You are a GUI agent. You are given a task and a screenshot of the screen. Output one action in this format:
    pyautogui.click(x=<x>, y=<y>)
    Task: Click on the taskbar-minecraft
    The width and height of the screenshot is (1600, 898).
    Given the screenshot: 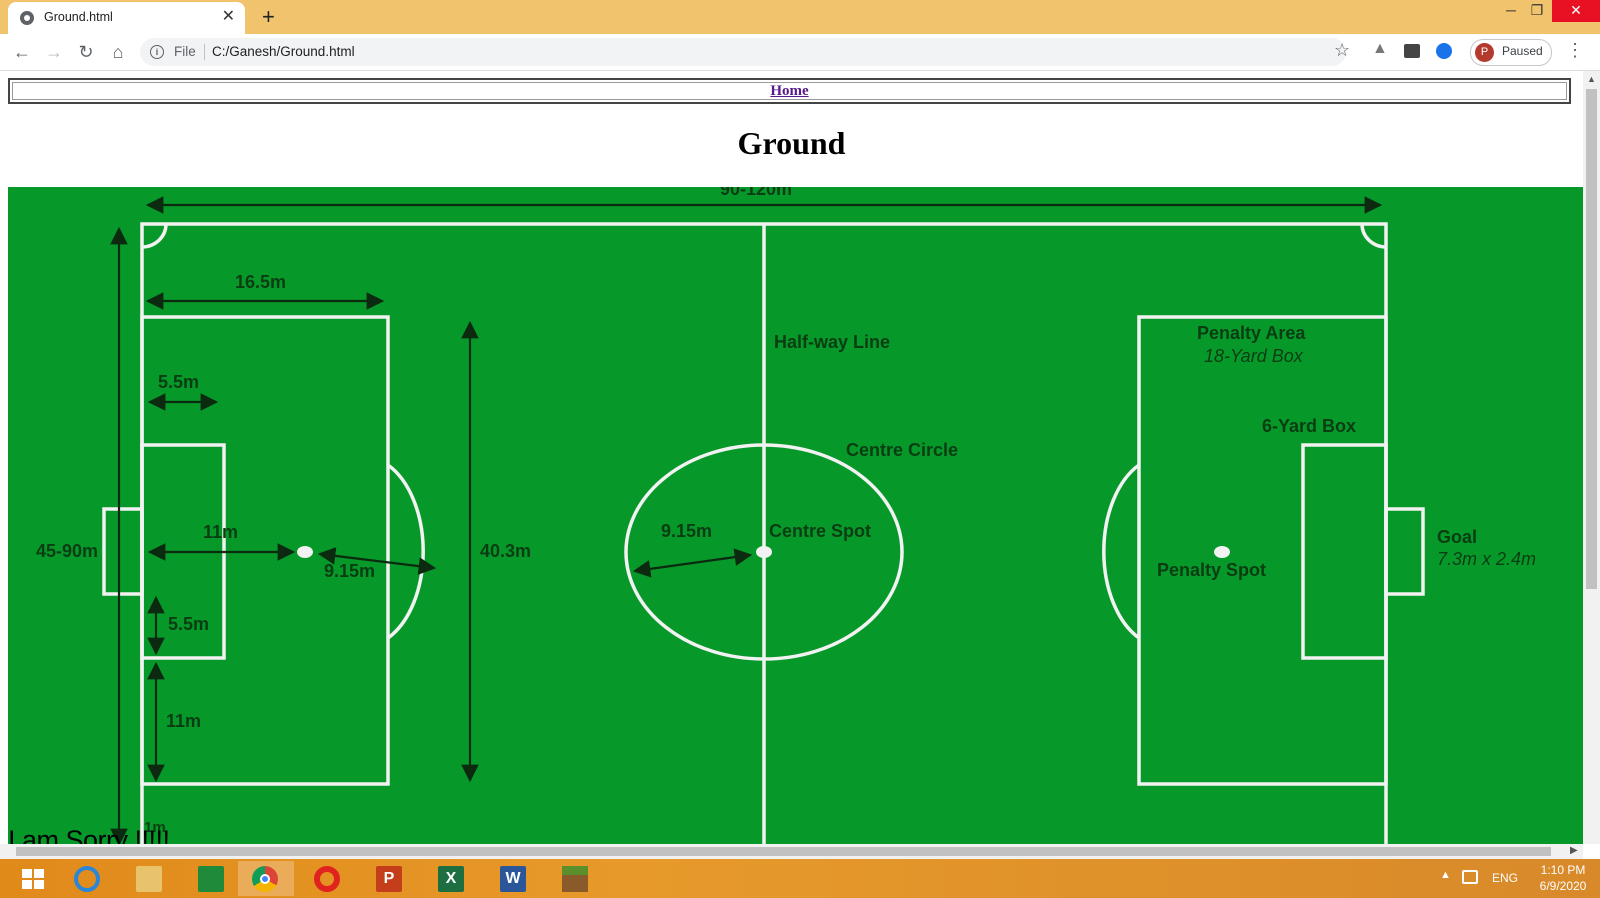 What is the action you would take?
    pyautogui.click(x=576, y=878)
    